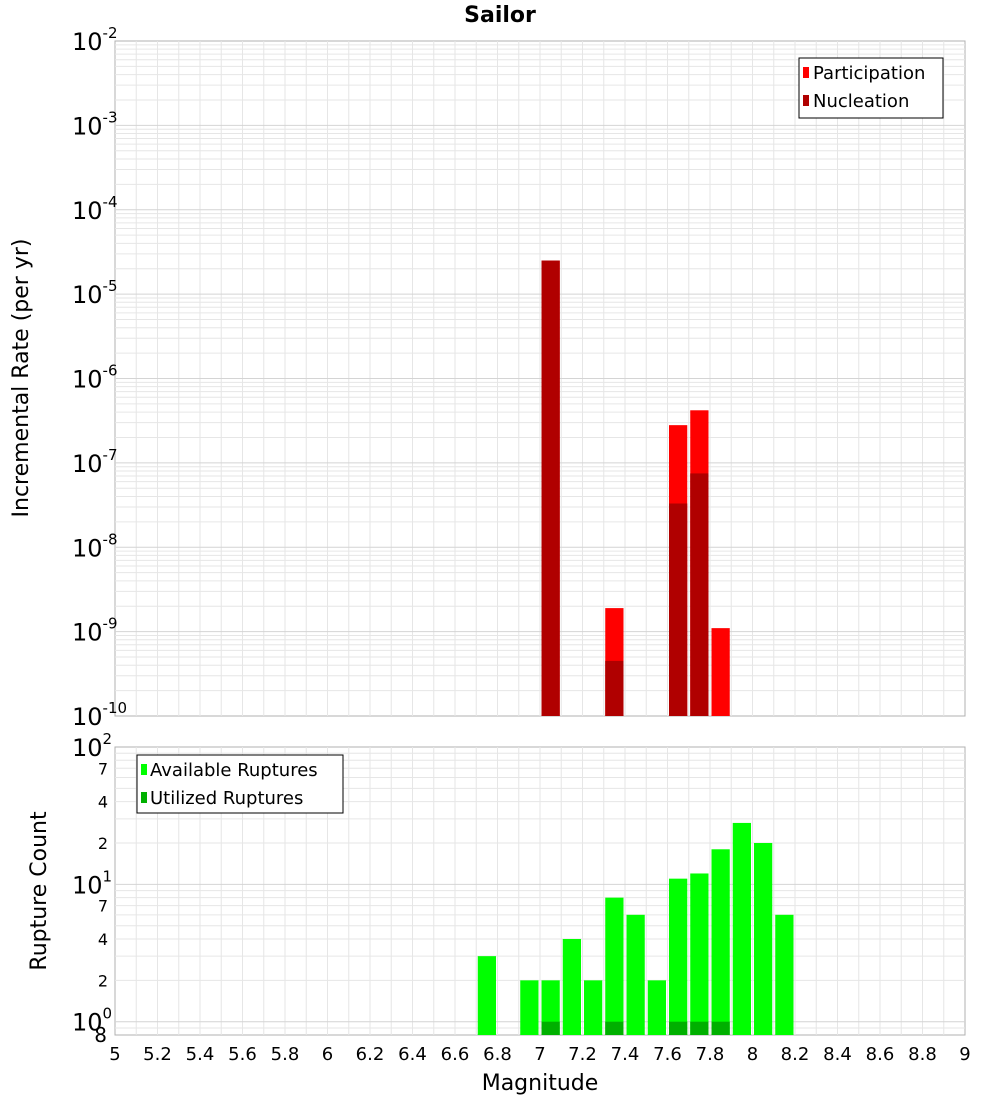 The width and height of the screenshot is (1000, 1104). I want to click on x-tick-label: 9, so click(964, 1054).